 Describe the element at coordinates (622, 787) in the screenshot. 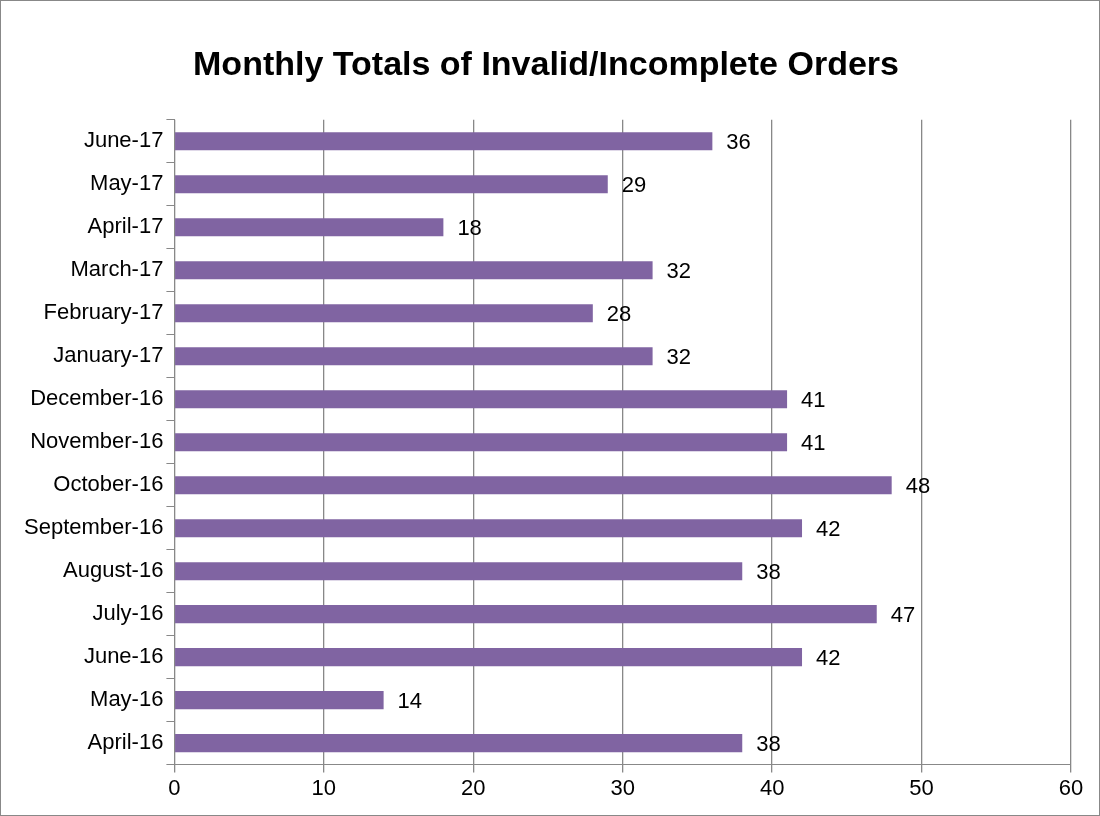

I see `x-tick-label: 30` at that location.